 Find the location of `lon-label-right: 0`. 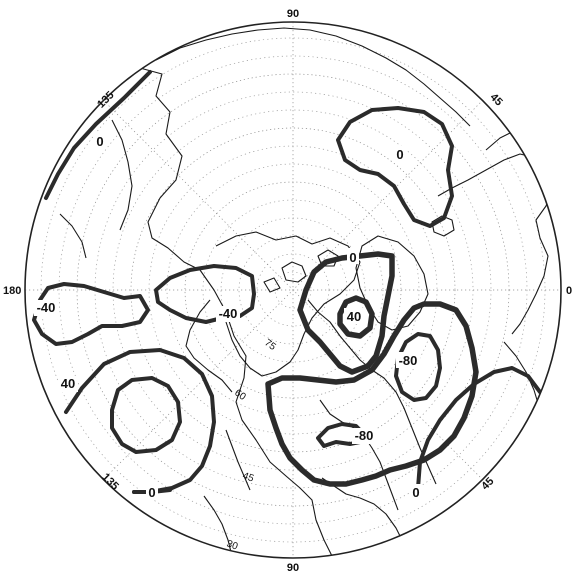

lon-label-right: 0 is located at coordinates (569, 291).